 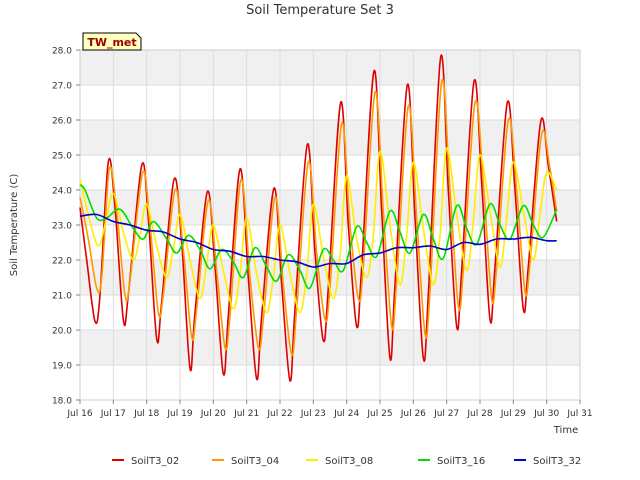 What do you see at coordinates (557, 461) in the screenshot?
I see `legend-label-soilt3-32: SoilT3_32` at bounding box center [557, 461].